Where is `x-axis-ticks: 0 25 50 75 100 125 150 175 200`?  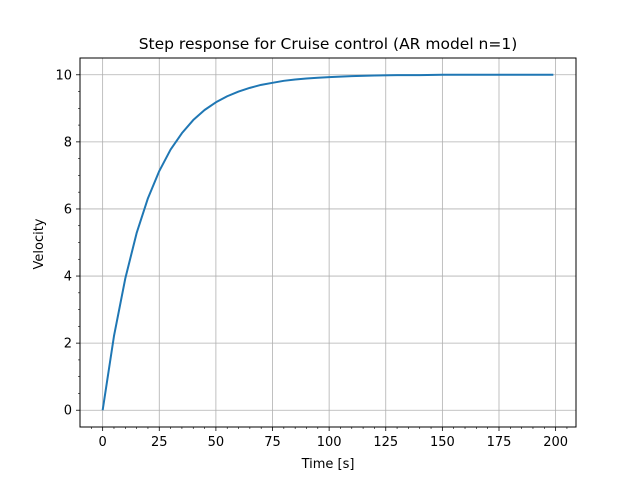 x-axis-ticks: 0 25 50 75 100 125 150 175 200 is located at coordinates (329, 438).